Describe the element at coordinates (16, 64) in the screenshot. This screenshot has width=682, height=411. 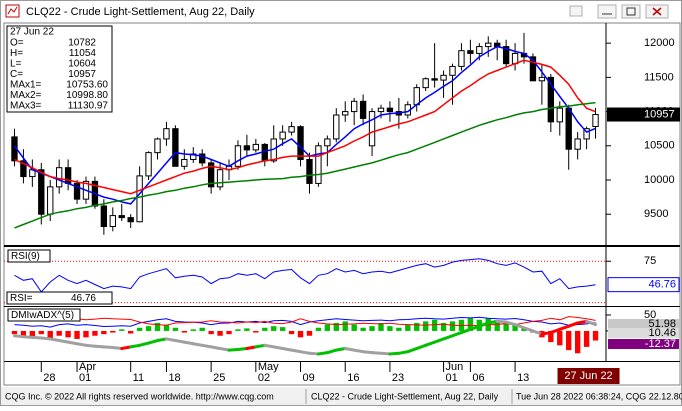
I see `info-label: L=` at that location.